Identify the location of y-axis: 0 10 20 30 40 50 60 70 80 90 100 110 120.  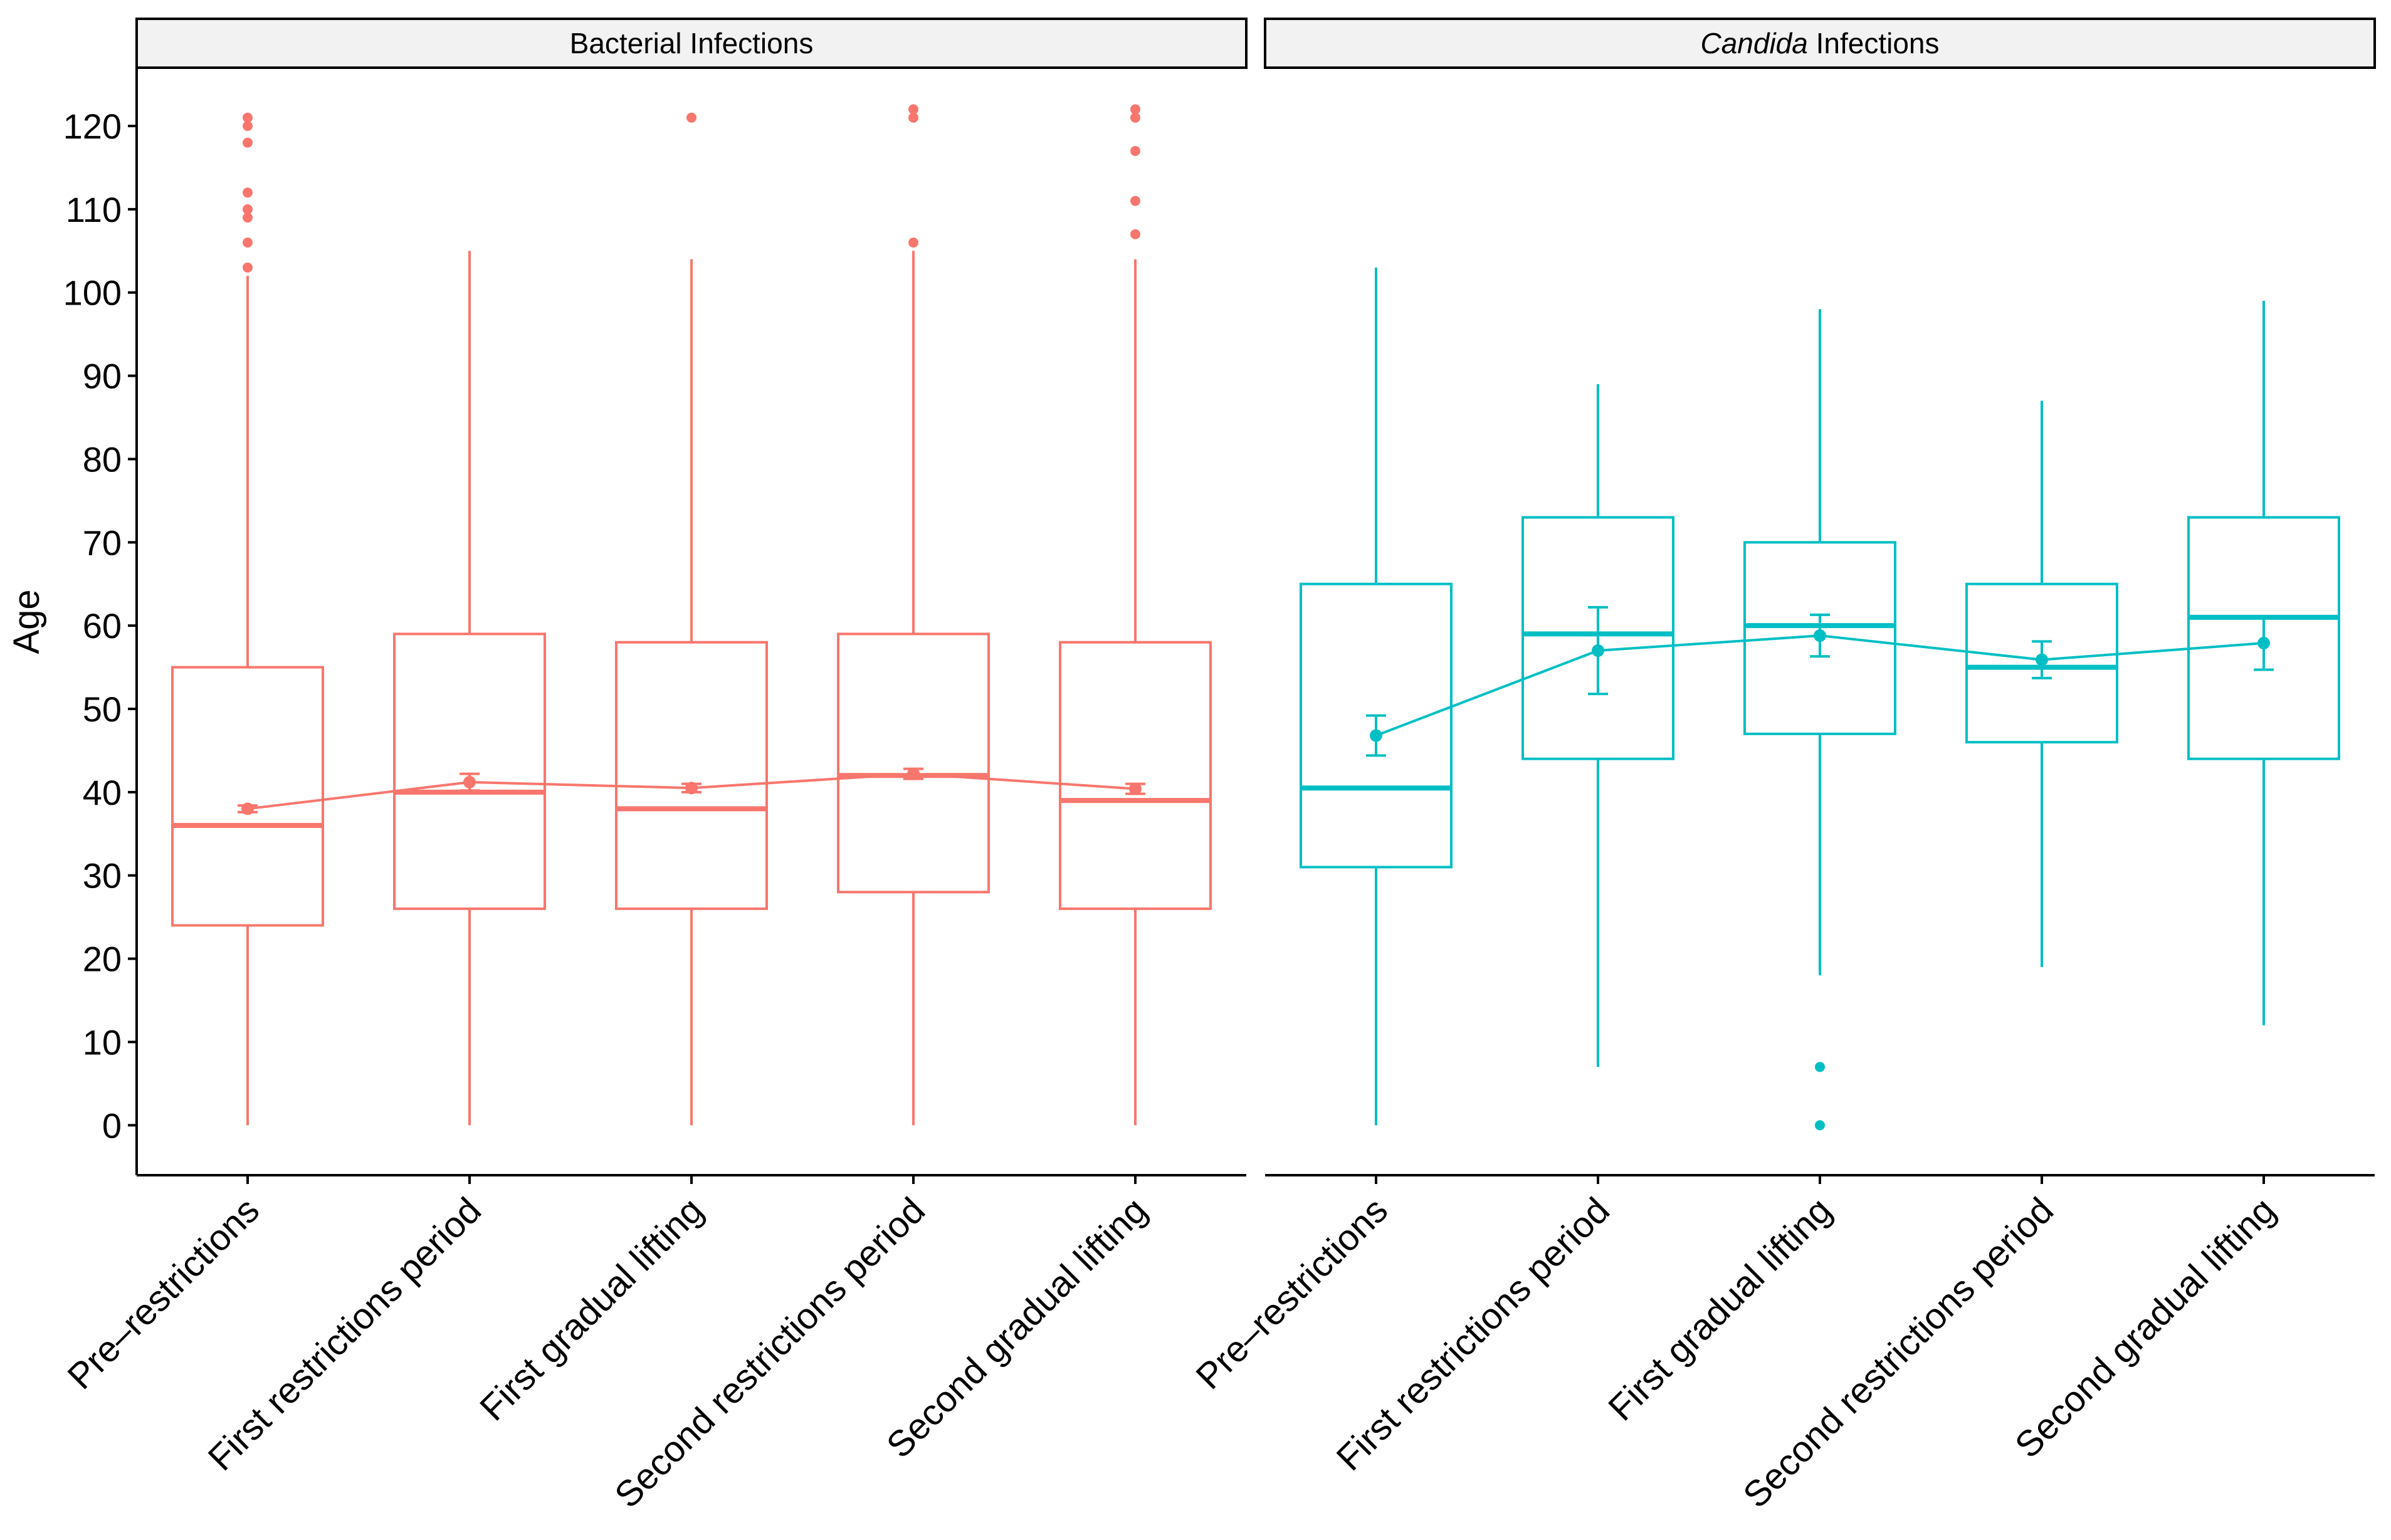
(100, 621).